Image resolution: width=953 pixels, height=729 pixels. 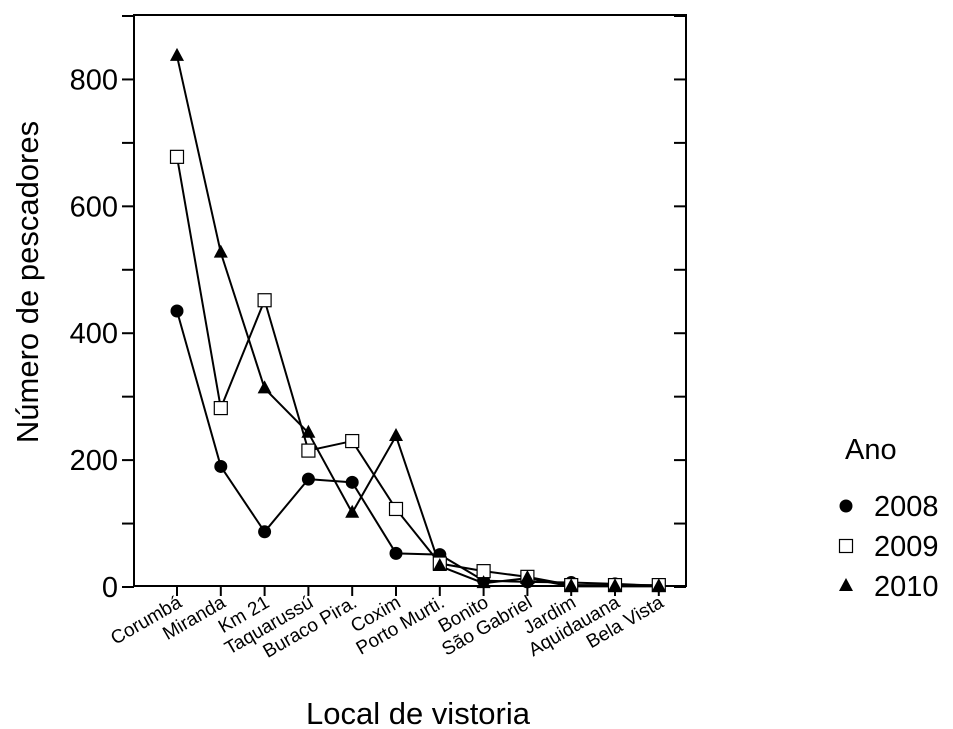 What do you see at coordinates (906, 587) in the screenshot?
I see `legend-label-2010: 2010` at bounding box center [906, 587].